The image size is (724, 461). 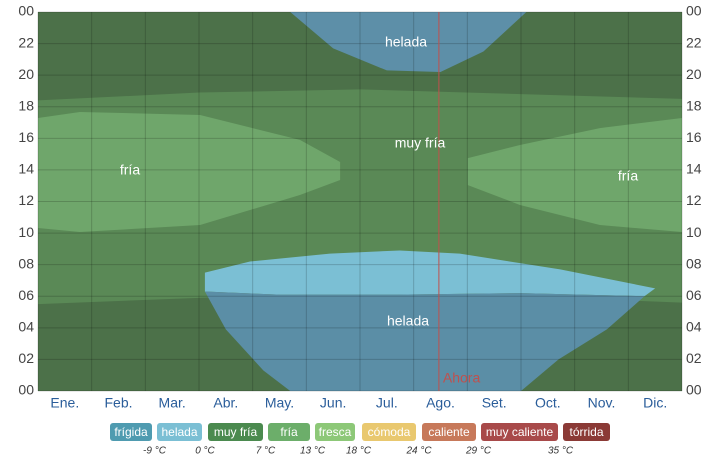 What do you see at coordinates (313, 451) in the screenshot?
I see `legend-threshold: 13 °C` at bounding box center [313, 451].